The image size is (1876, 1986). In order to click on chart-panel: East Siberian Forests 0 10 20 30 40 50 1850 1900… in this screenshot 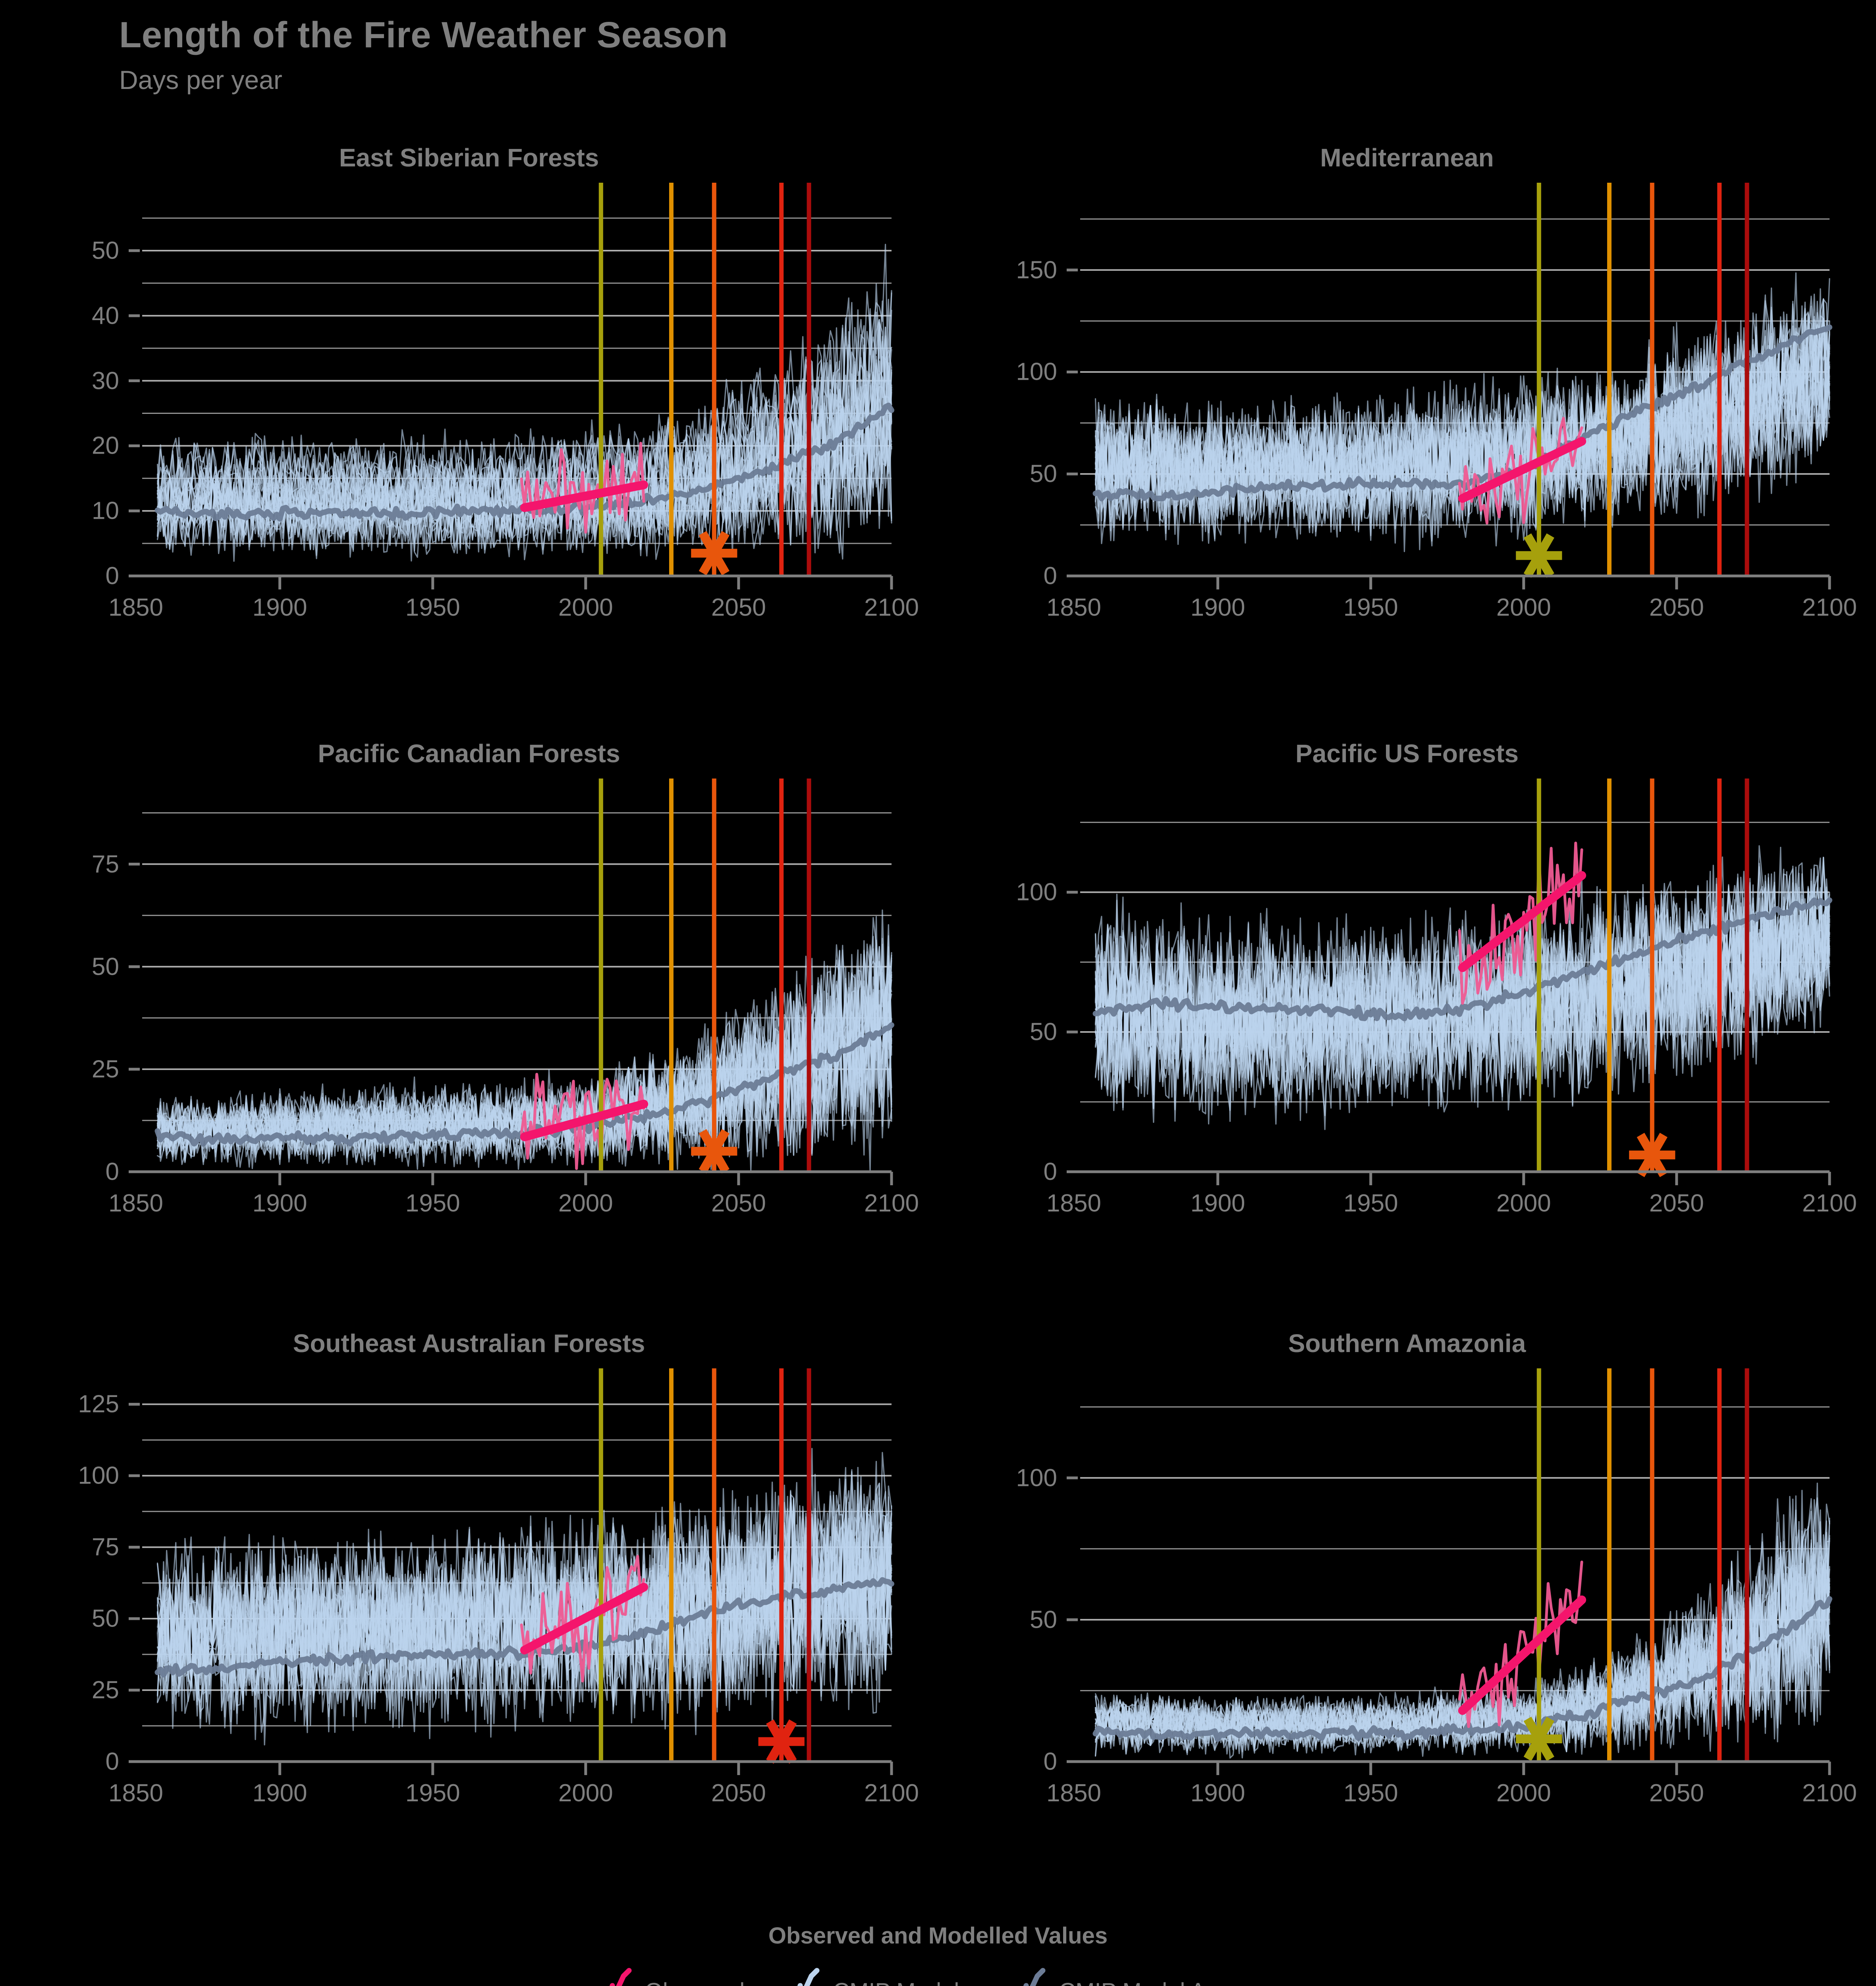, I will do `click(469, 439)`.